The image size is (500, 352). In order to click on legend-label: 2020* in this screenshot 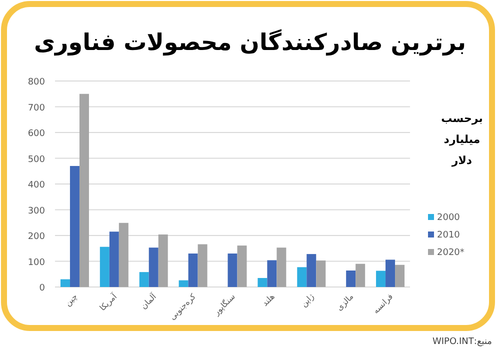, I will do `click(451, 253)`.